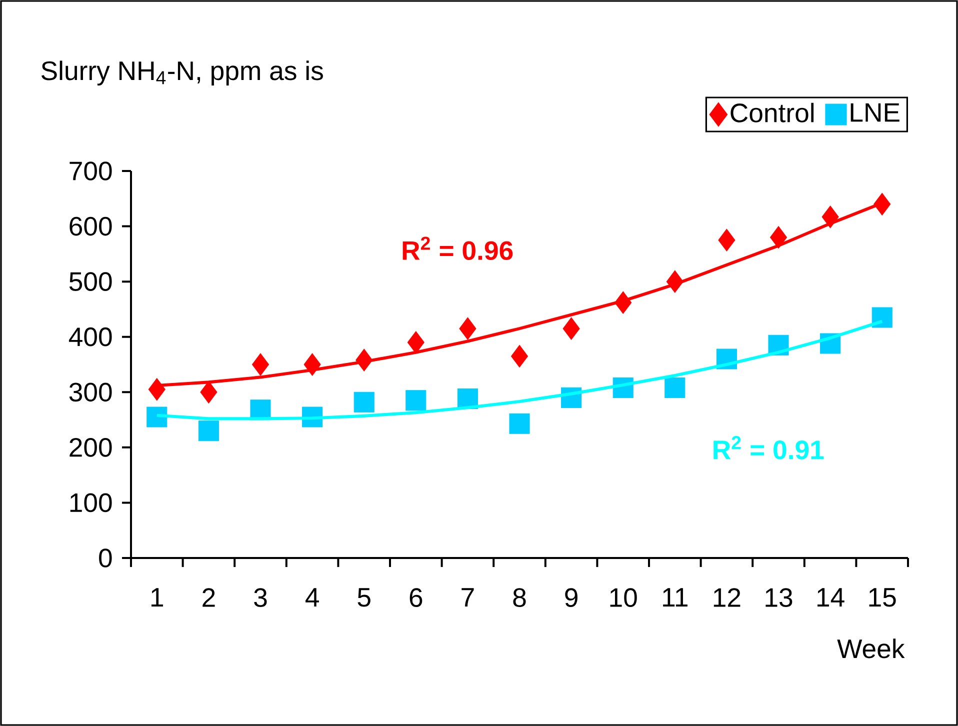  What do you see at coordinates (208, 597) in the screenshot?
I see `x-tick-label: 2` at bounding box center [208, 597].